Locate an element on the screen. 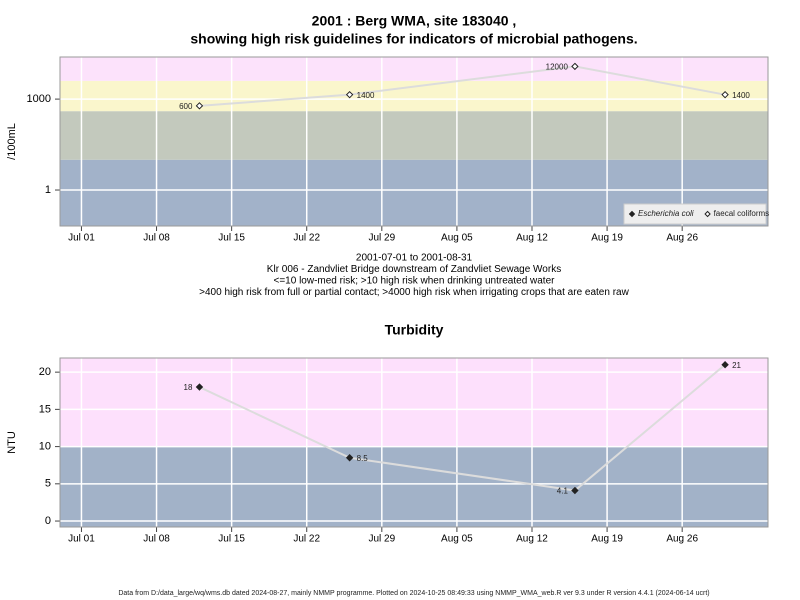 The image size is (800, 600). y-tick-label: 5 is located at coordinates (48, 484).